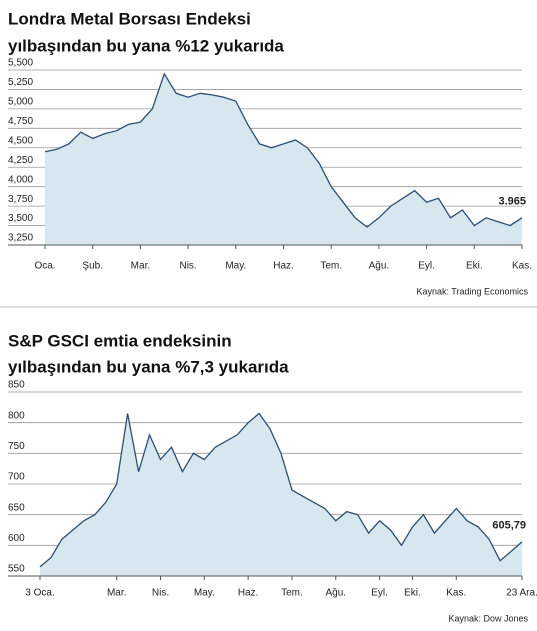 This screenshot has height=631, width=537. Describe the element at coordinates (20, 140) in the screenshot. I see `y-tick-label: 4,500` at that location.